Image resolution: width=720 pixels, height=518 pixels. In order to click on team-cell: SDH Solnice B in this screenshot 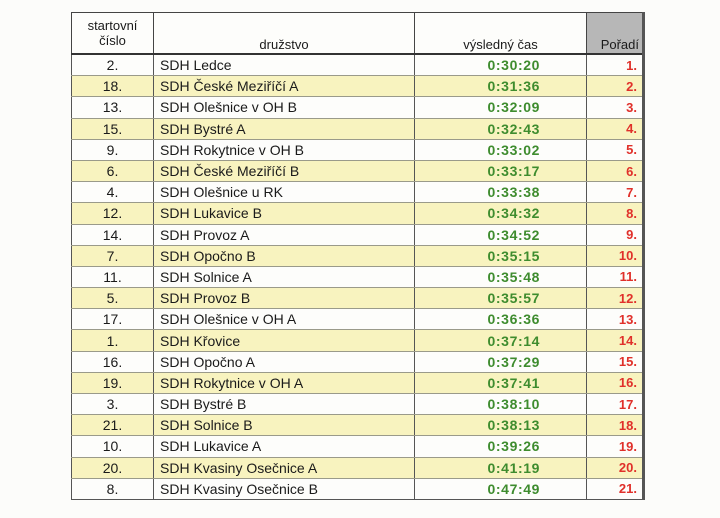, I will do `click(284, 425)`.